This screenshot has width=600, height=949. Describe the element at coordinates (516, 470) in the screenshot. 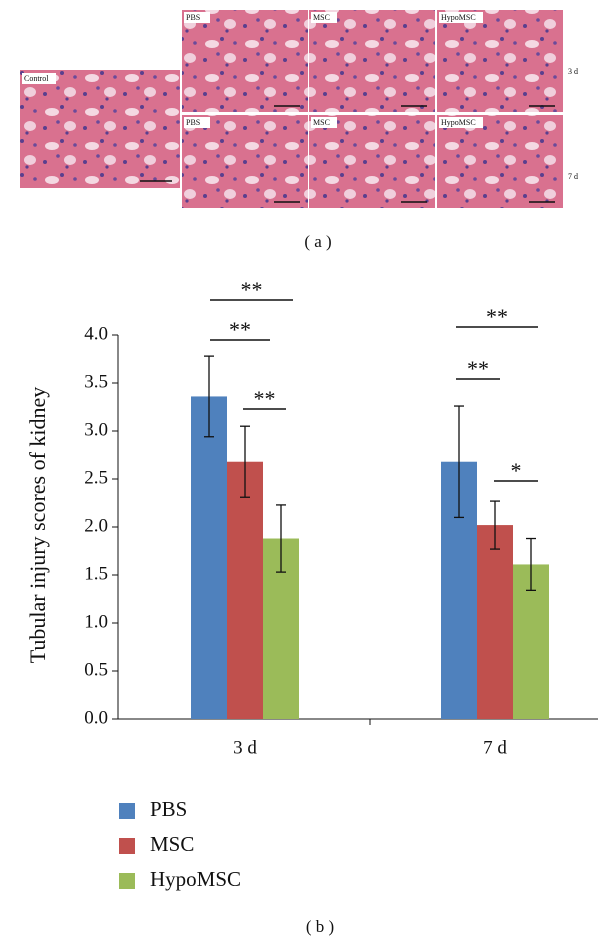

I see `significance-label: *` at that location.